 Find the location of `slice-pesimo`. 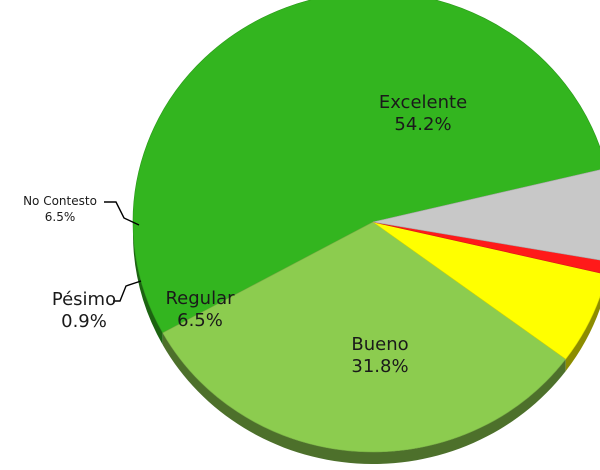

slice-pesimo is located at coordinates (486, 247).